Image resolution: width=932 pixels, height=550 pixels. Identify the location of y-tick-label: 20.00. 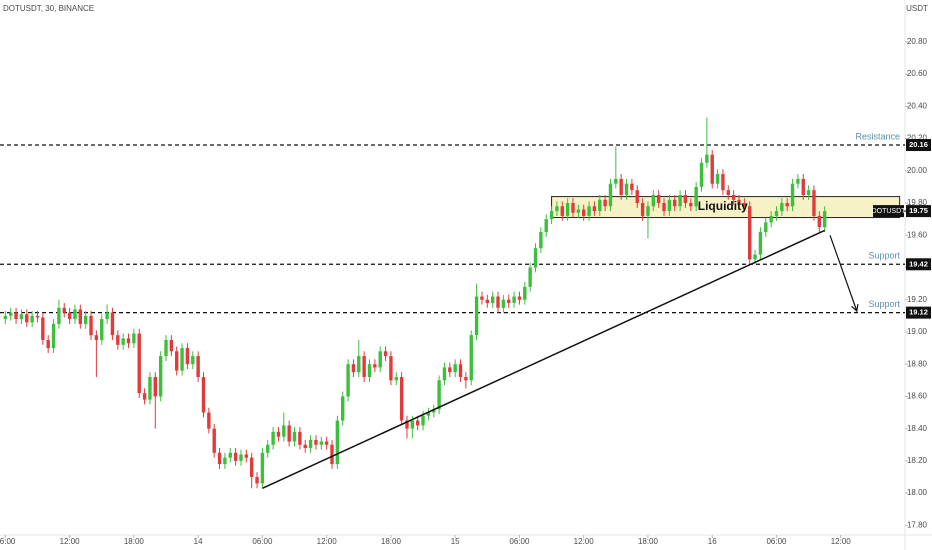
(917, 170).